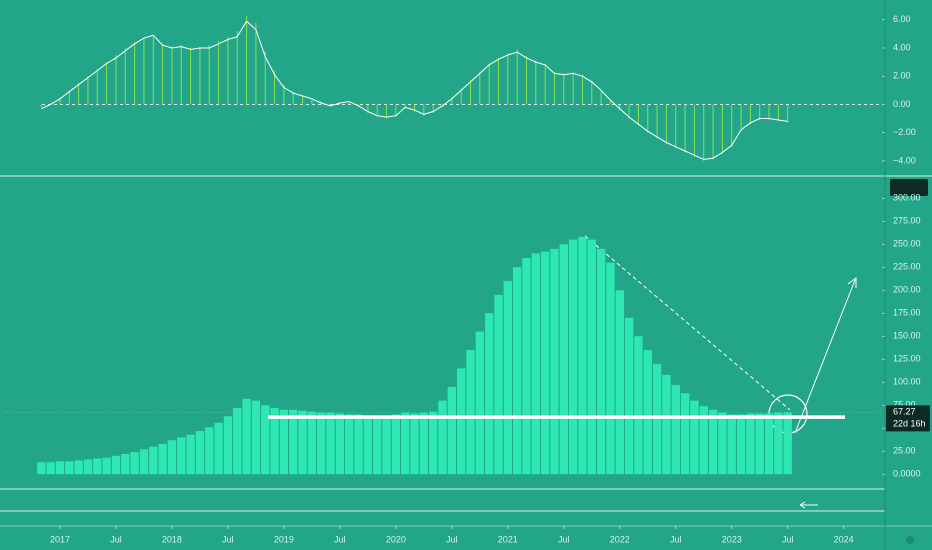 The height and width of the screenshot is (550, 932). Describe the element at coordinates (907, 290) in the screenshot. I see `y-tick-label: 200.00` at that location.